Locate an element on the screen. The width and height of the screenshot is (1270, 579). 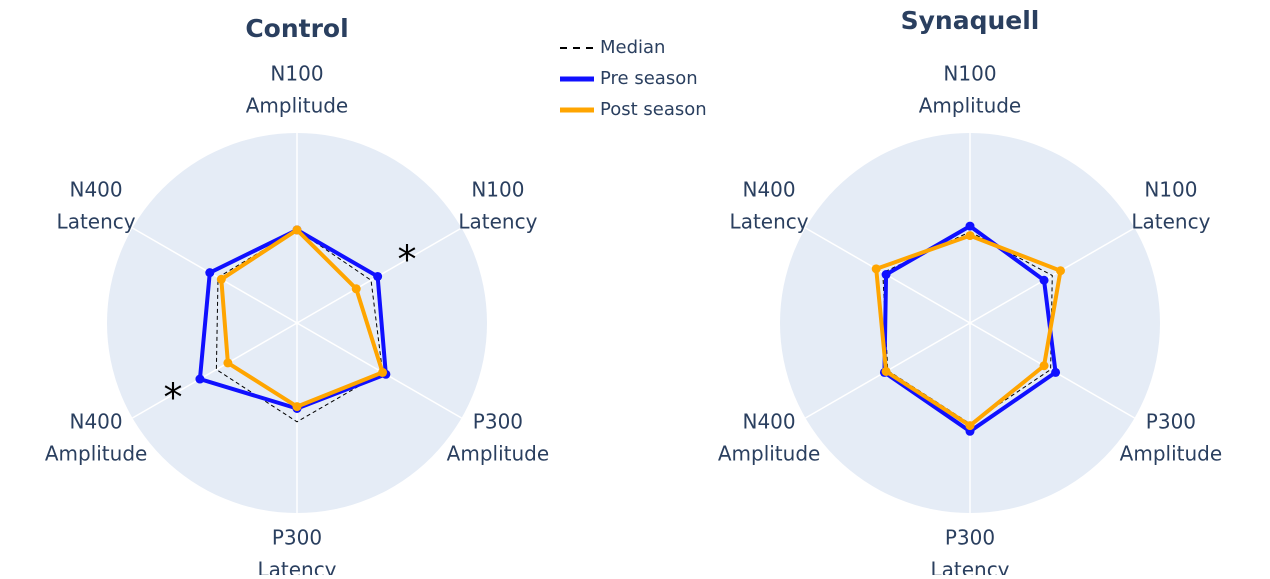
chart-title: Synaquell is located at coordinates (970, 20).